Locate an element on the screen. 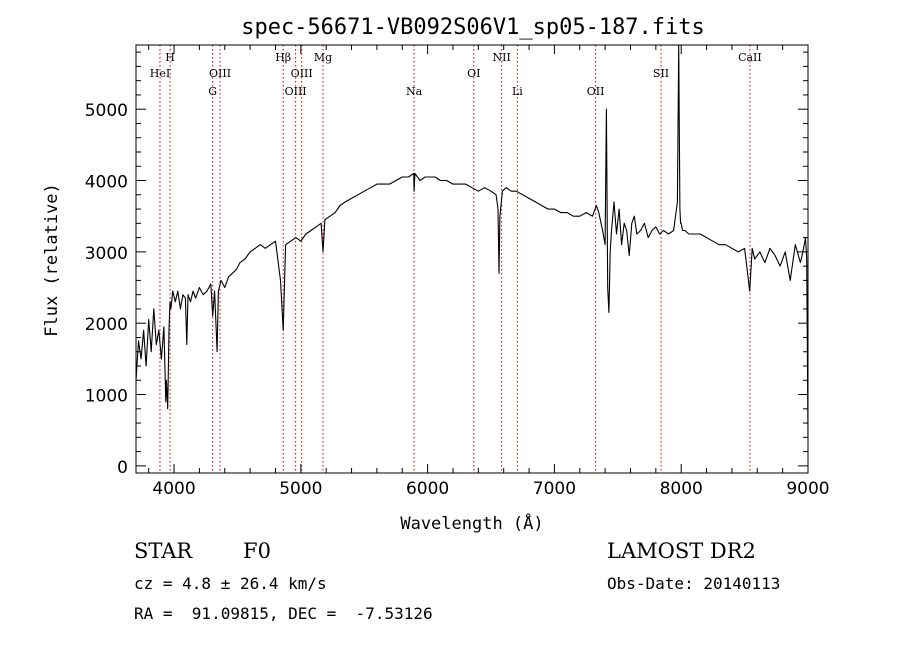 This screenshot has height=649, width=900. x-tick-label: 4000 is located at coordinates (173, 489).